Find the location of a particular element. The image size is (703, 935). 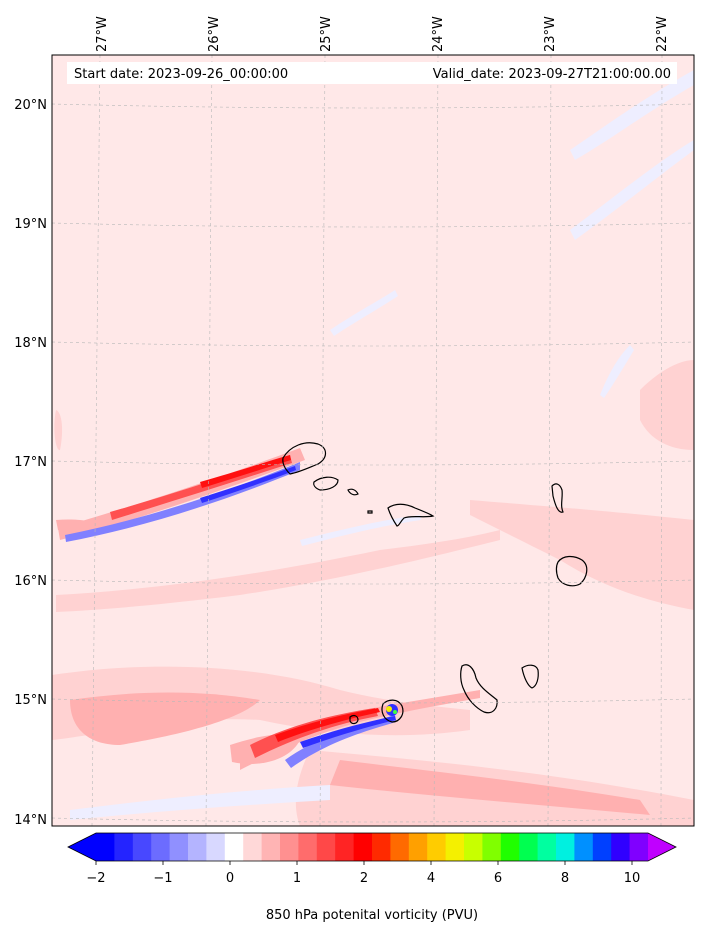

island-brava is located at coordinates (354, 719).